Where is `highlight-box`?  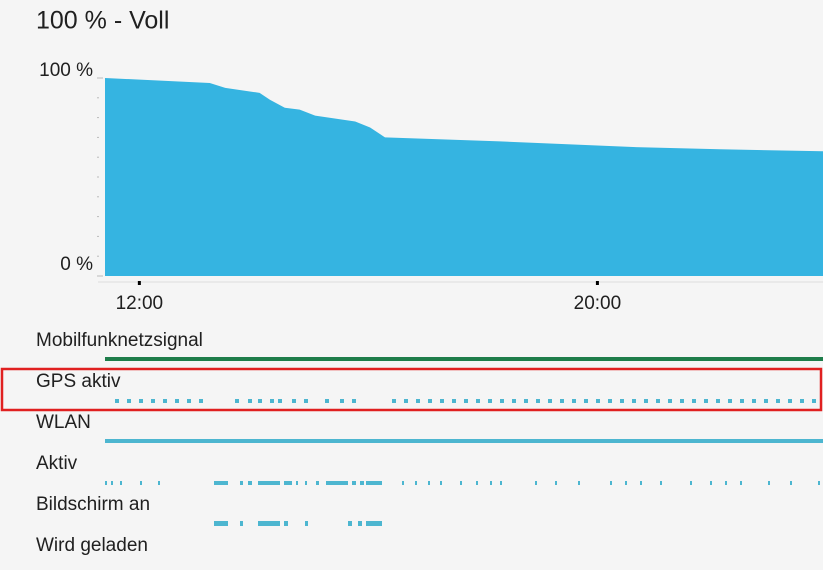 highlight-box is located at coordinates (411, 389).